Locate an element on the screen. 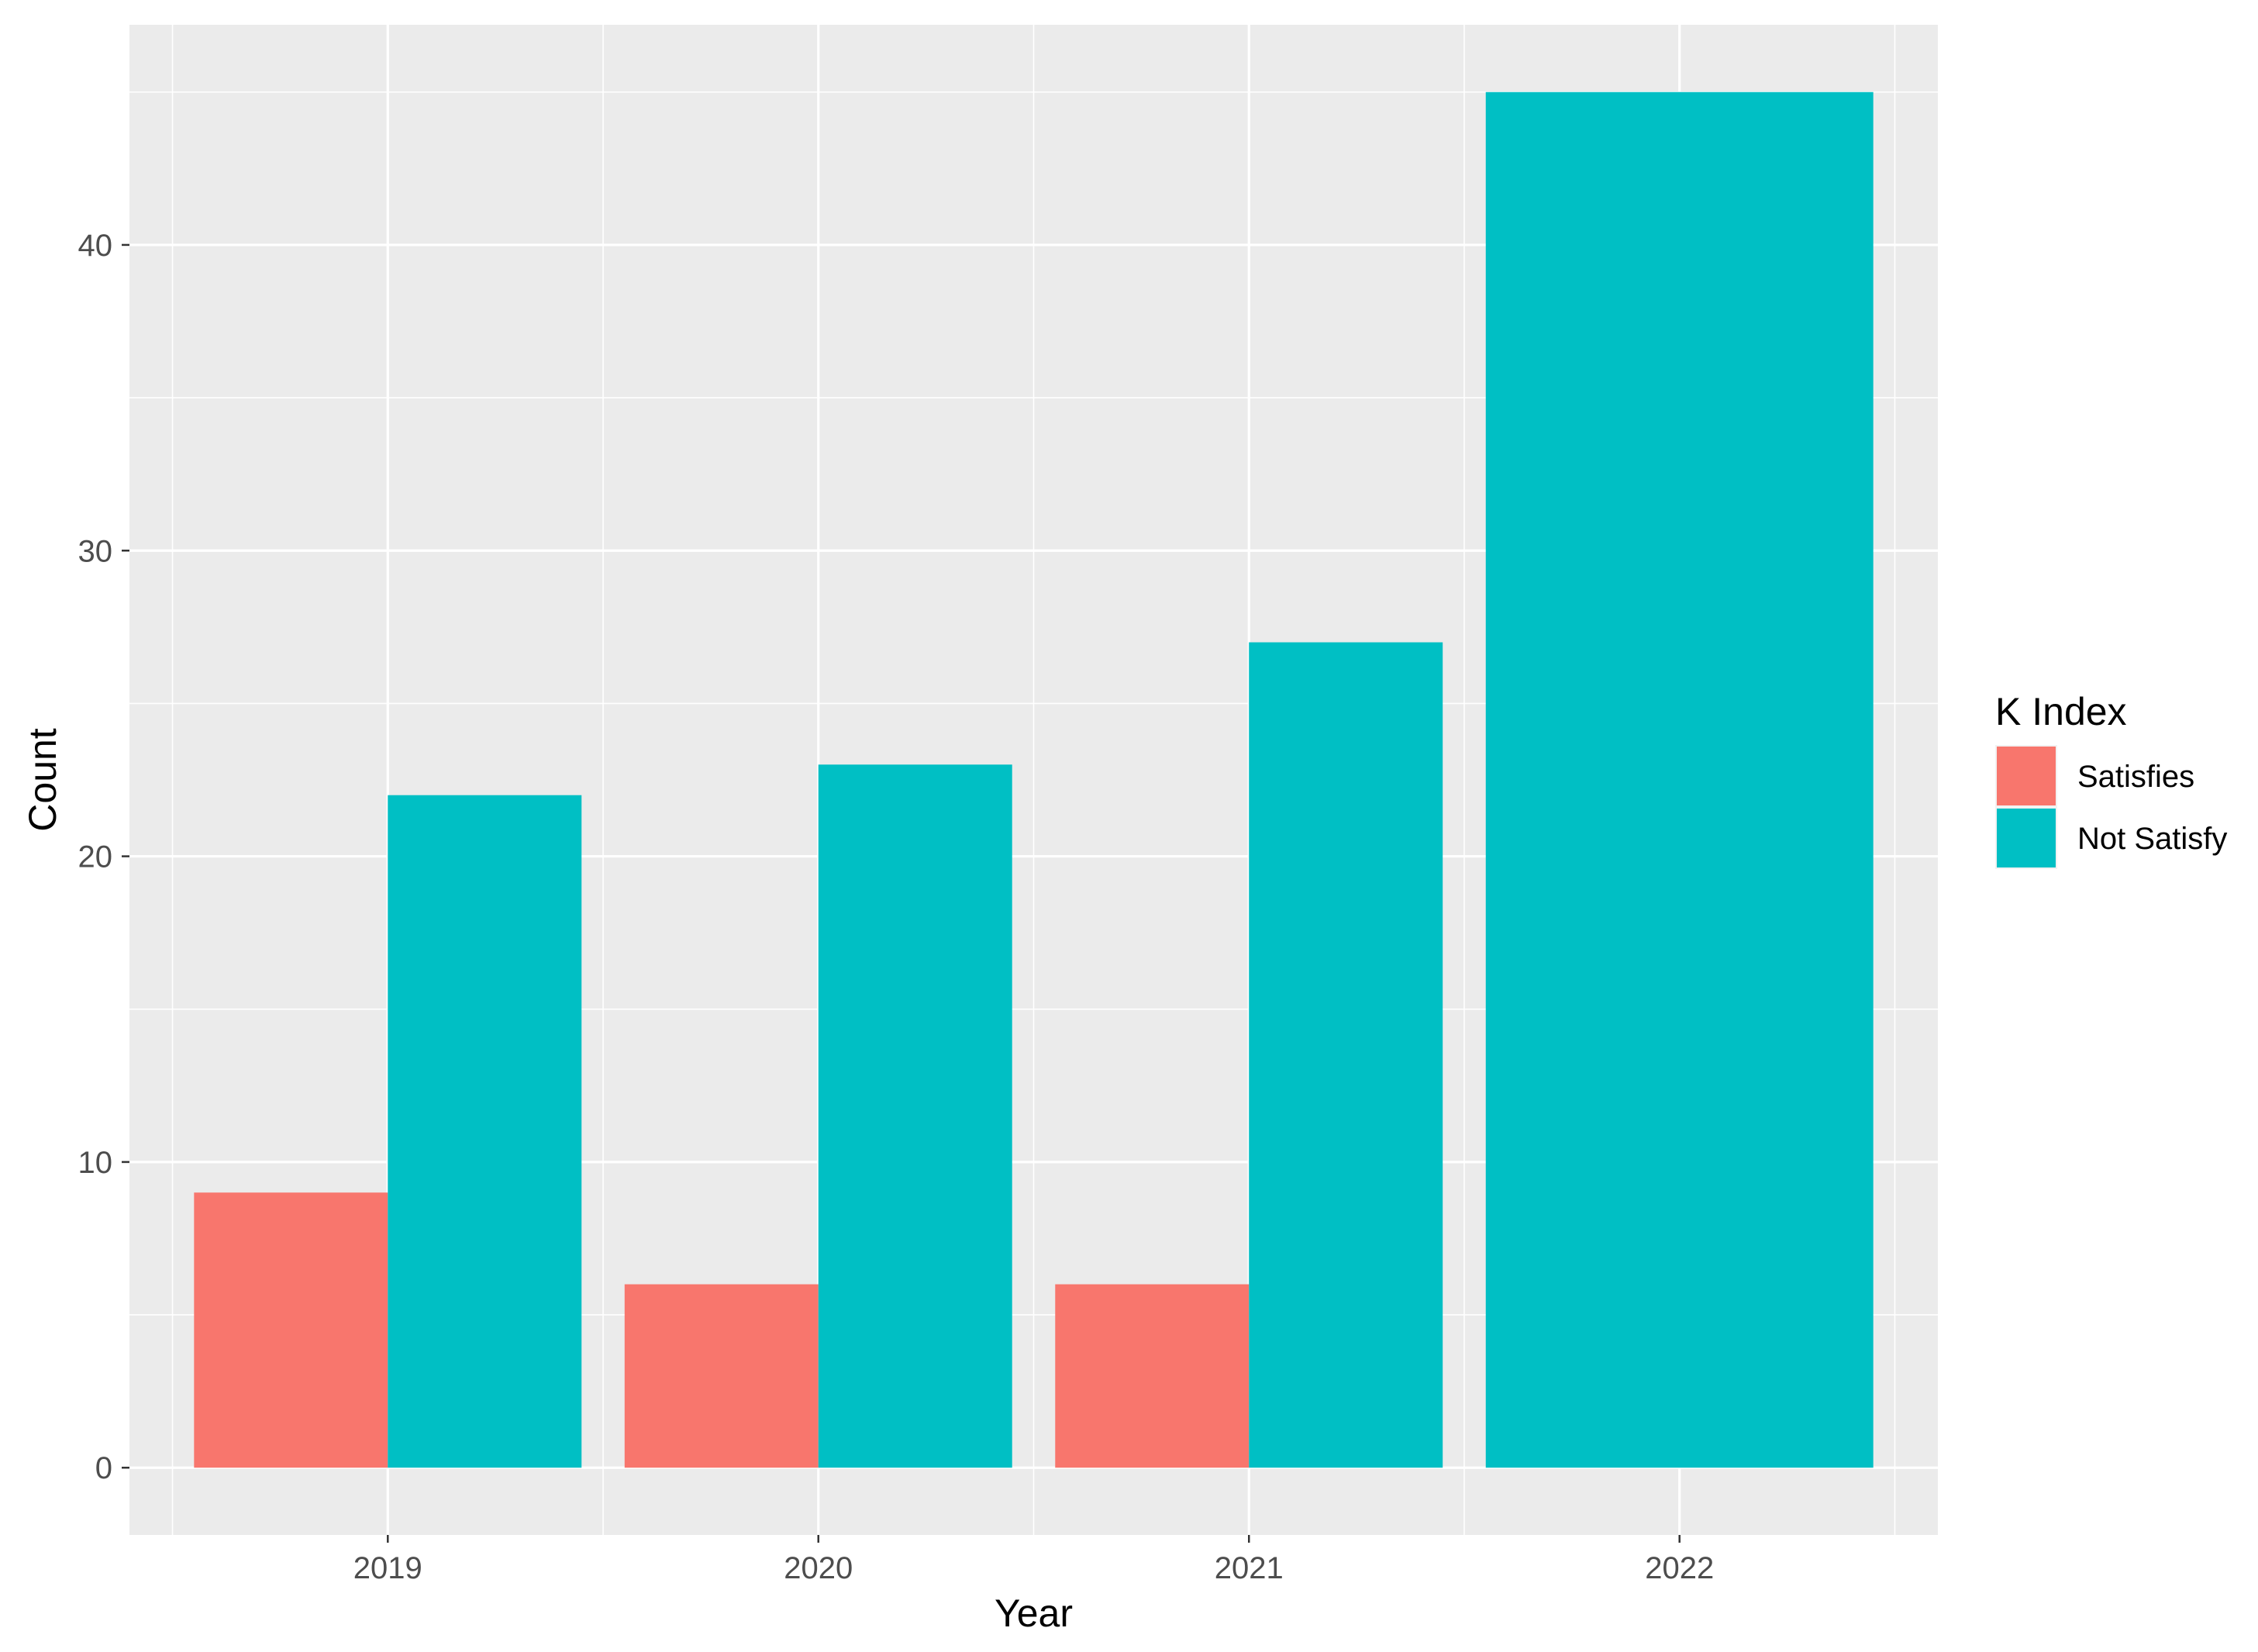 This screenshot has width=2258, height=1652. x-axis: 2019 2020 2021 2022 is located at coordinates (1033, 1560).